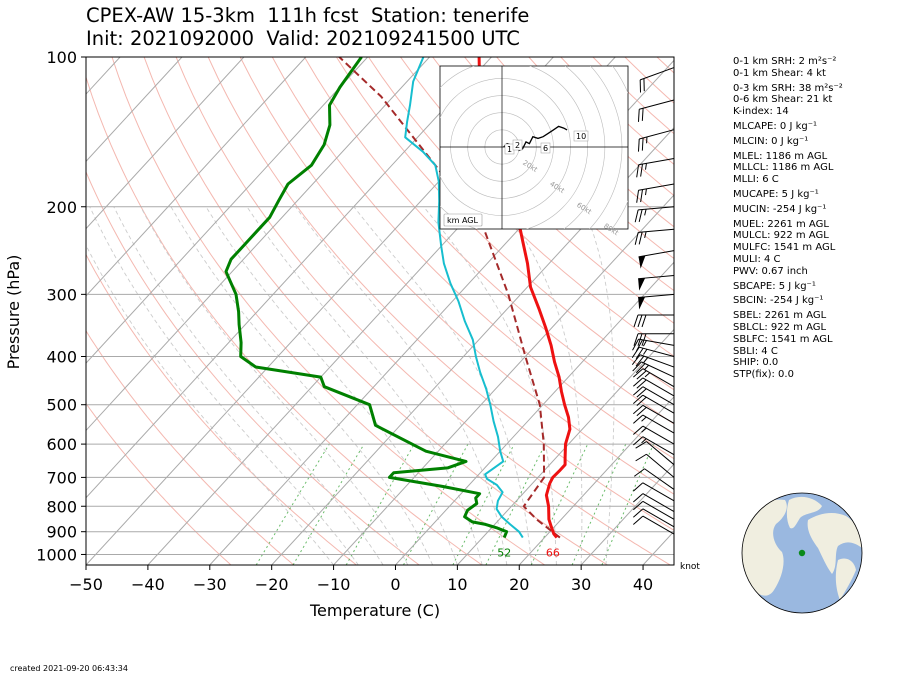 The image size is (906, 675). What do you see at coordinates (61, 306) in the screenshot?
I see `y-axis-ticks: 100 200 300 400 500 600 700 800 900 1000` at bounding box center [61, 306].